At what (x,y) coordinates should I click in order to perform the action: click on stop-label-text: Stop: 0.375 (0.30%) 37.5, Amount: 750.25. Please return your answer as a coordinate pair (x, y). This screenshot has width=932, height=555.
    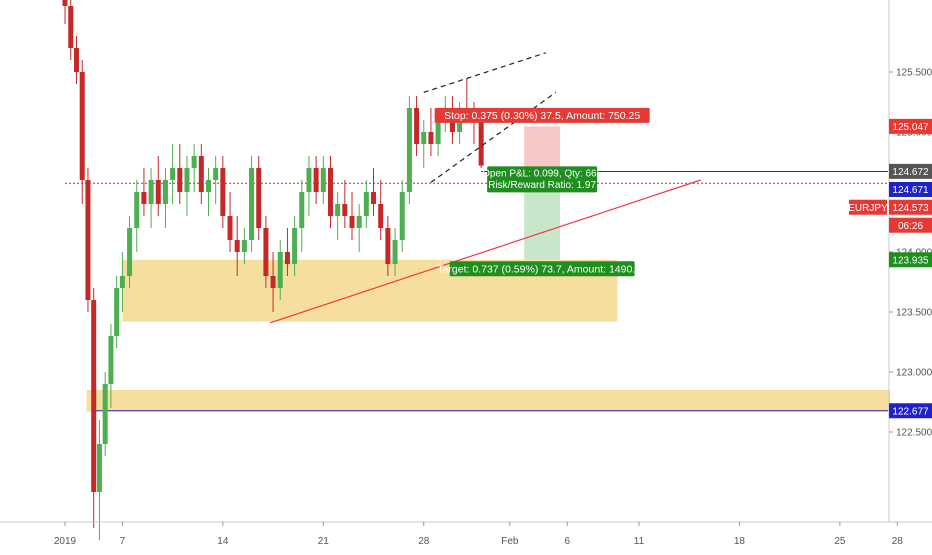
    Looking at the image, I should click on (542, 116).